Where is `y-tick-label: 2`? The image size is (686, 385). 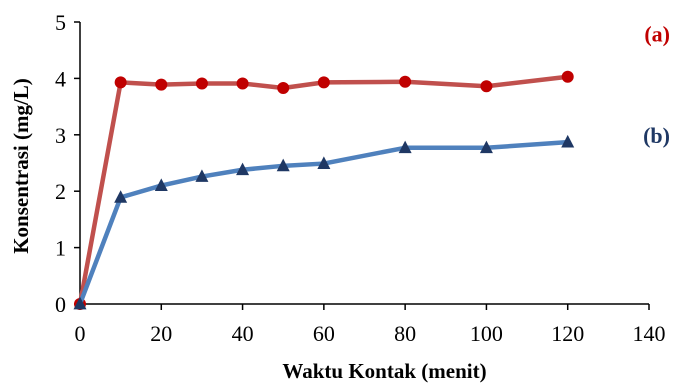 y-tick-label: 2 is located at coordinates (60, 191).